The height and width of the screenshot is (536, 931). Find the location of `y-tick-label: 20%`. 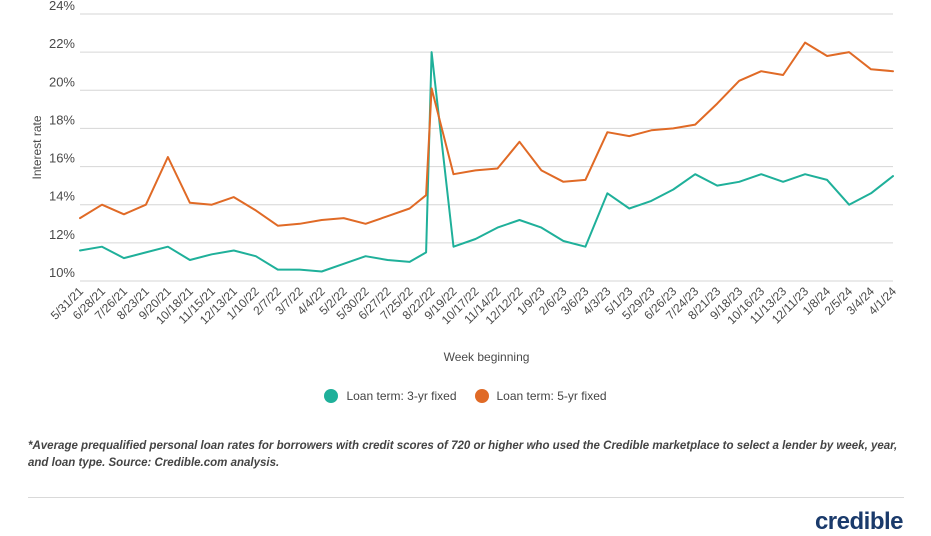

y-tick-label: 20% is located at coordinates (62, 81).